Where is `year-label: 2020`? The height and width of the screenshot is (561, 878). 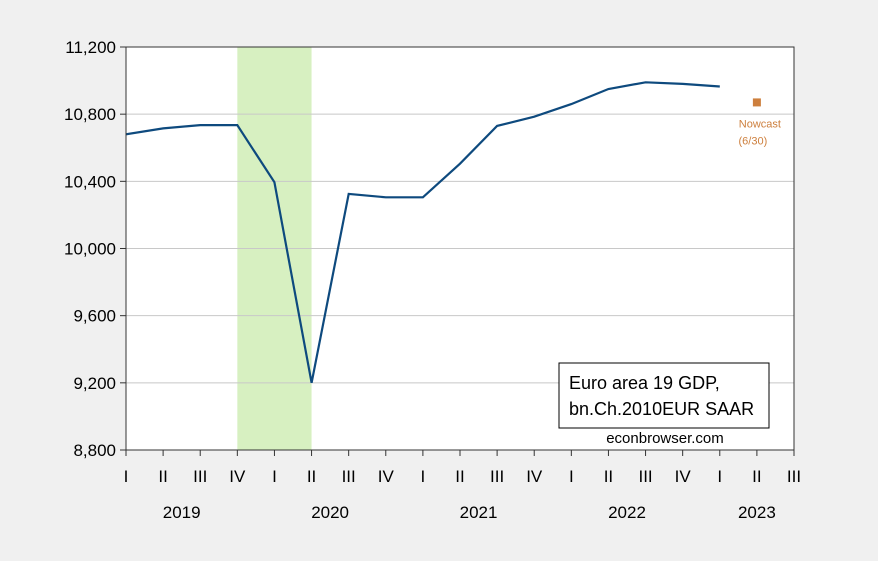
year-label: 2020 is located at coordinates (330, 512).